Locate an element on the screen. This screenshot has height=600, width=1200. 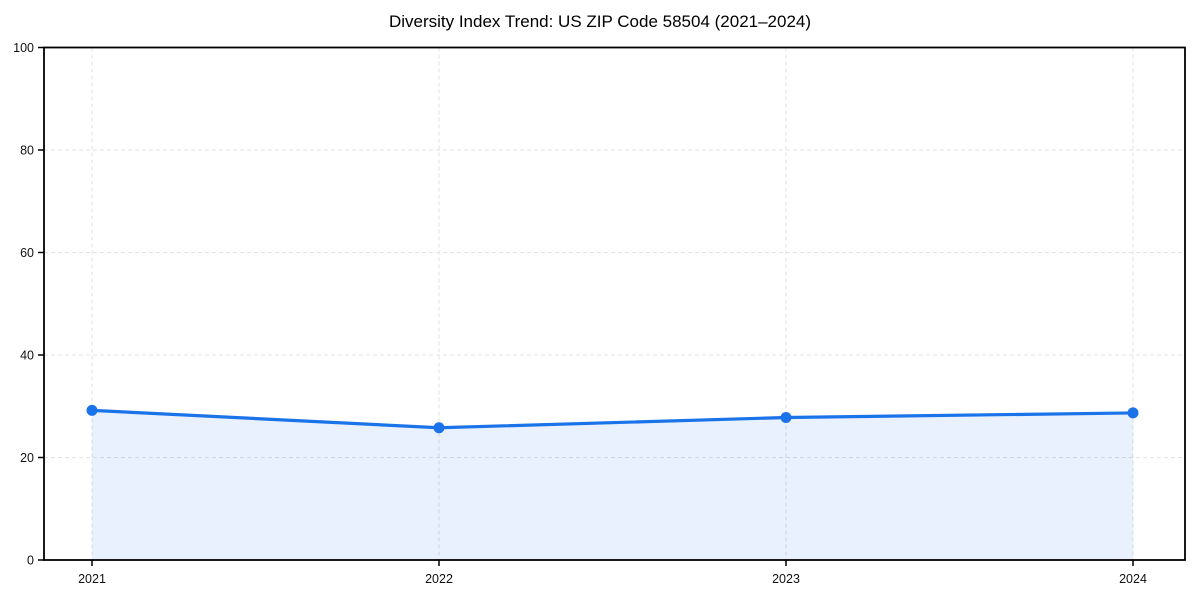
y-tick-label: 60 is located at coordinates (27, 253).